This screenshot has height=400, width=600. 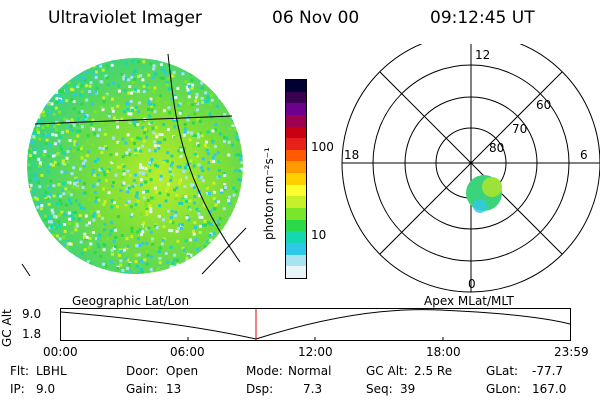 What do you see at coordinates (571, 352) in the screenshot?
I see `time-tick-2359: 23:59` at bounding box center [571, 352].